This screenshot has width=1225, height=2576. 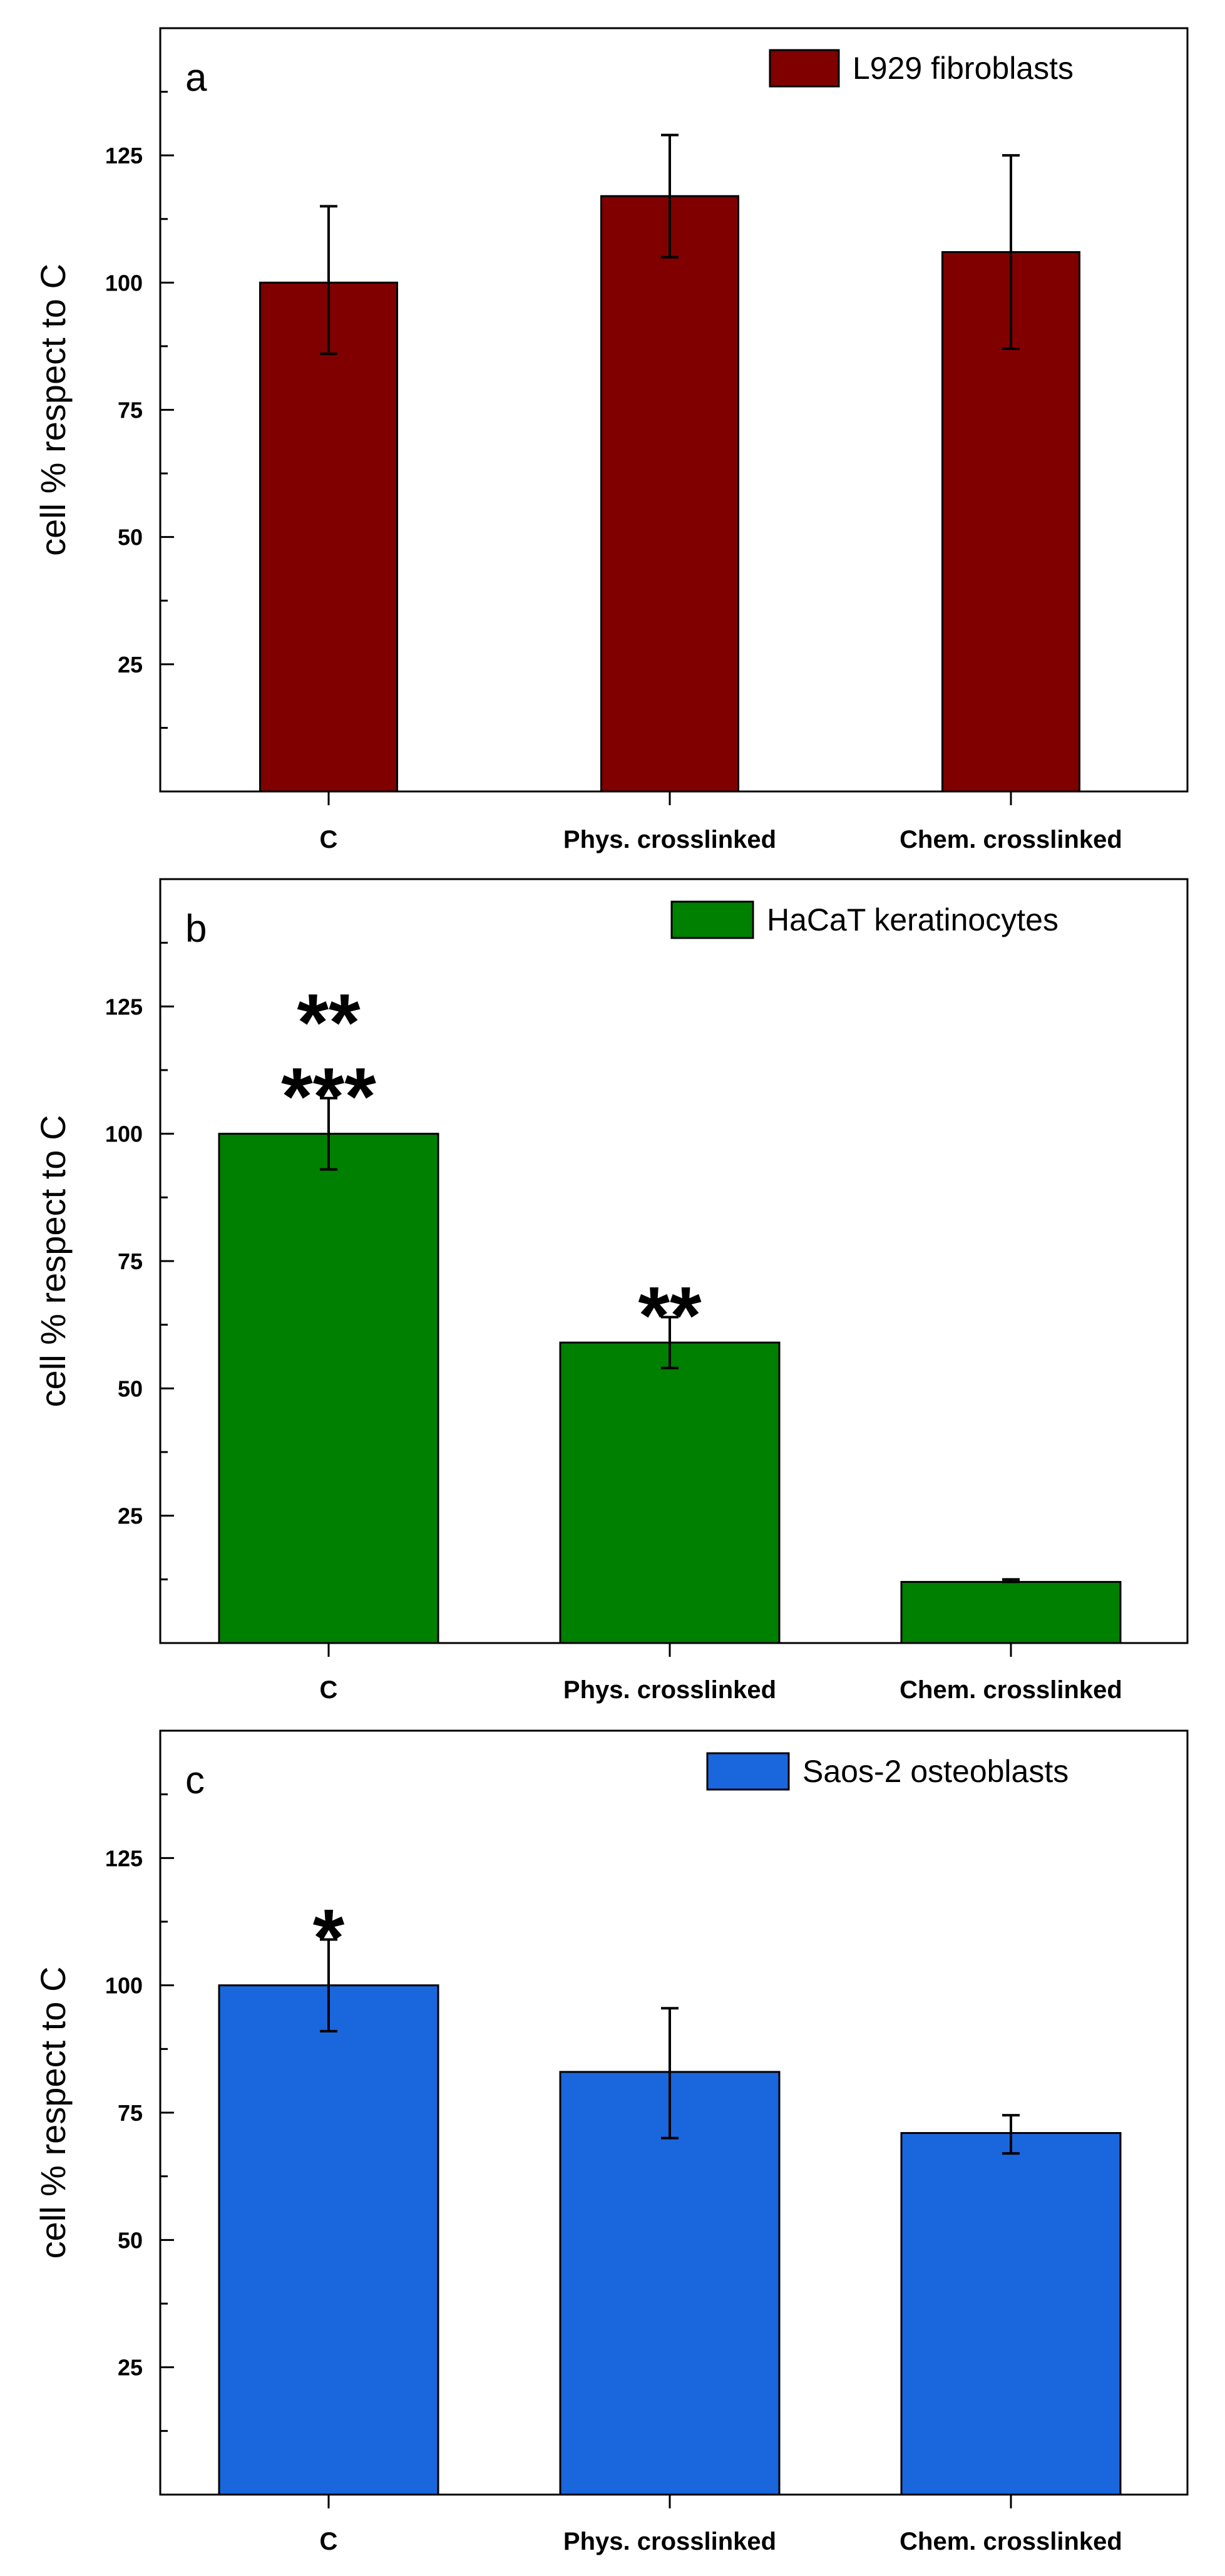 I want to click on significance-annotation: *, so click(x=329, y=1938).